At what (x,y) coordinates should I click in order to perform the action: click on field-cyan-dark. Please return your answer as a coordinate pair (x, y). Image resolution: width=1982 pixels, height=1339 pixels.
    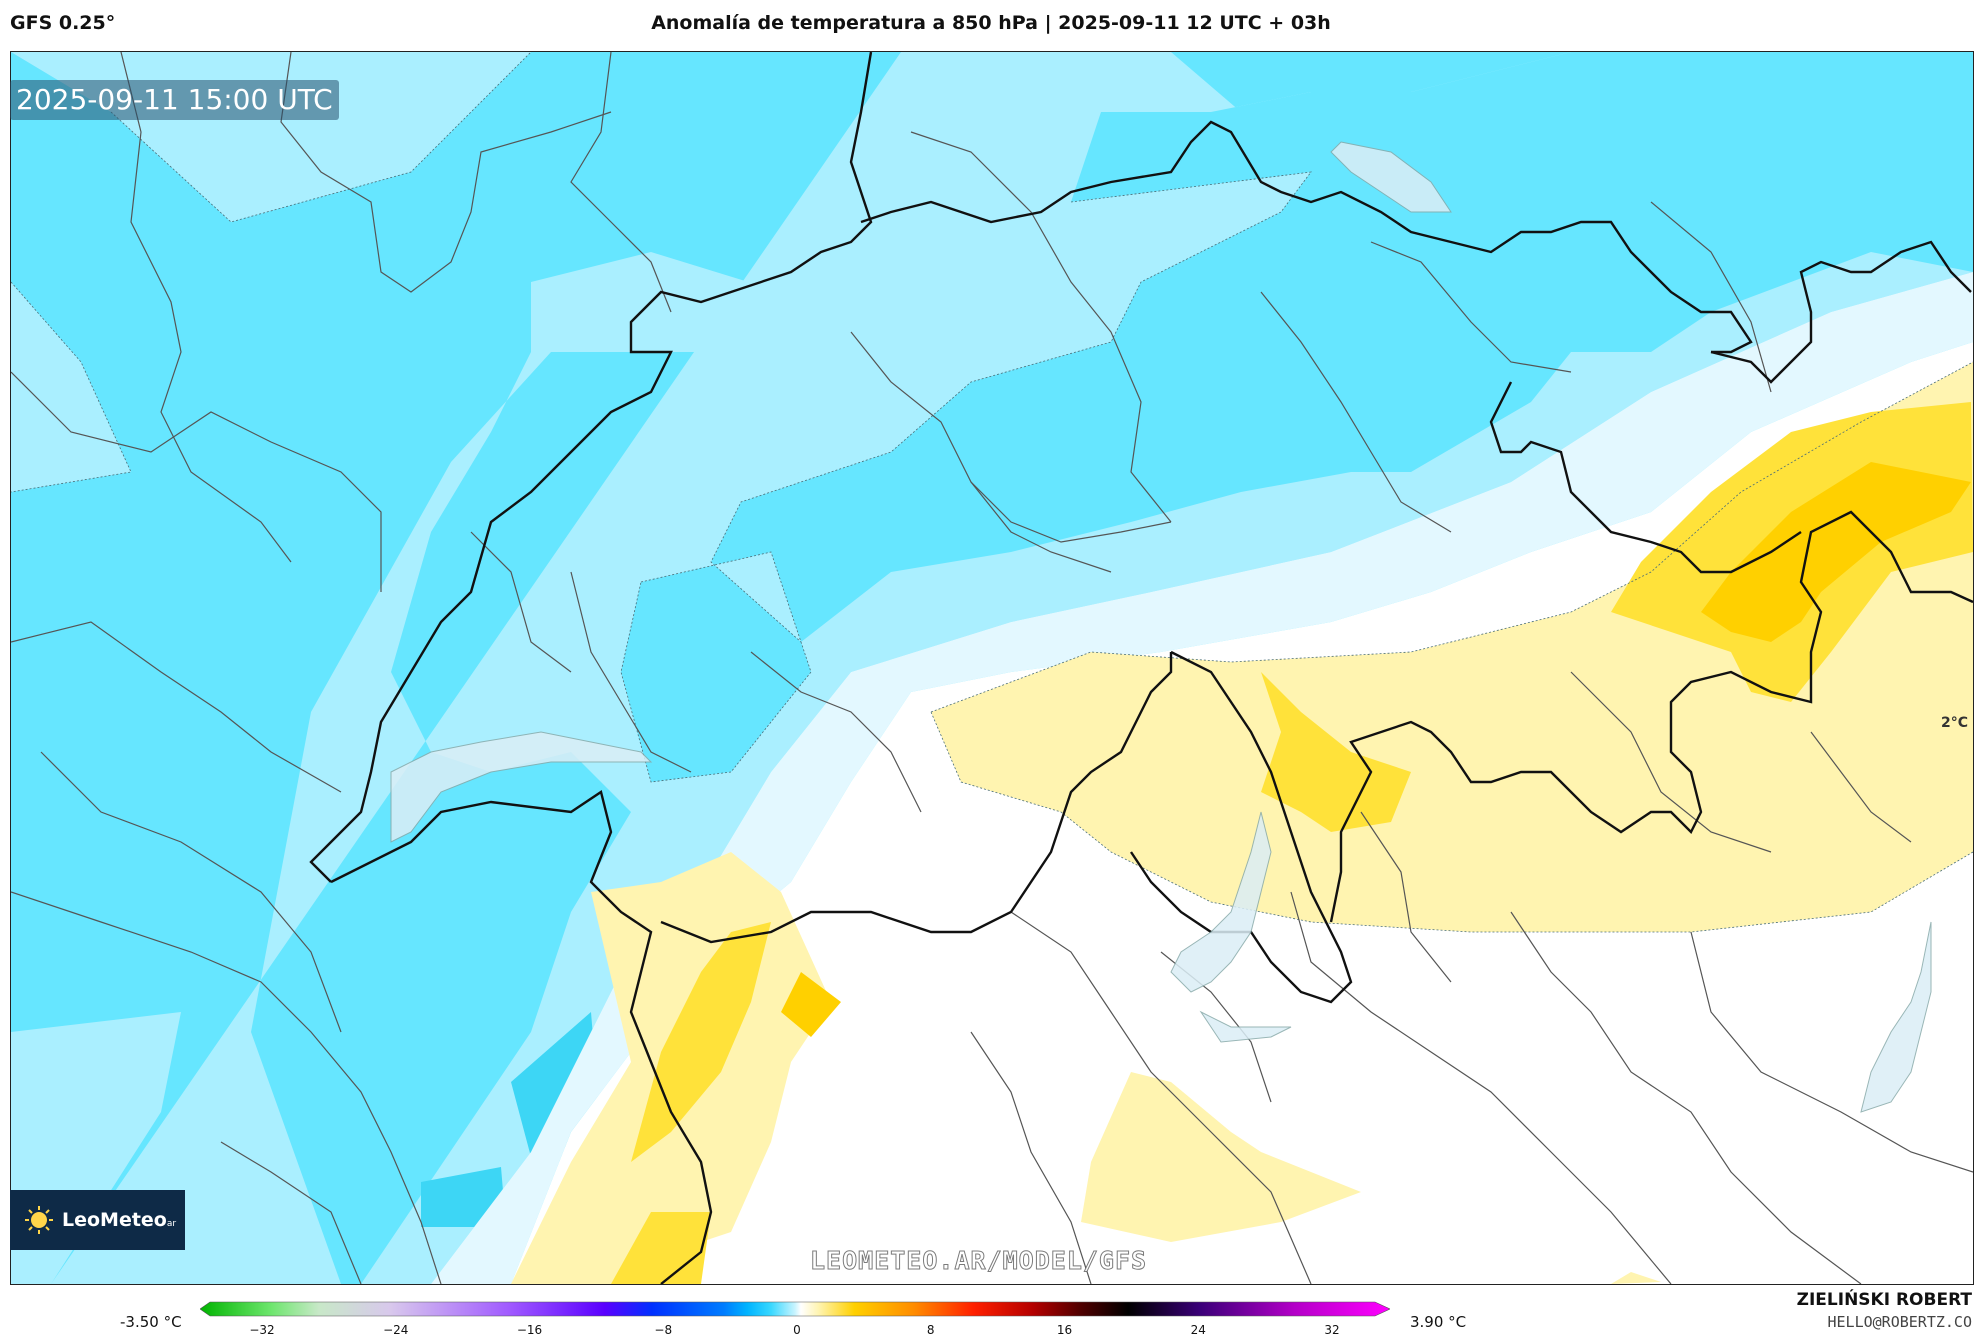
    Looking at the image, I should click on (511, 1119).